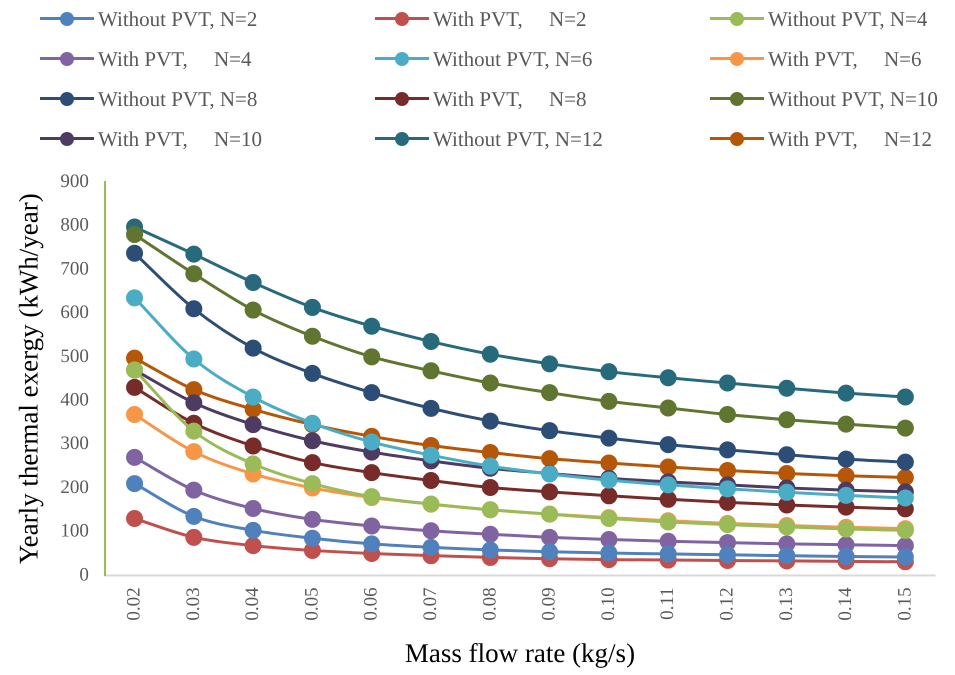 Image resolution: width=955 pixels, height=675 pixels. I want to click on legend-label: Without PVT, N=2, so click(178, 19).